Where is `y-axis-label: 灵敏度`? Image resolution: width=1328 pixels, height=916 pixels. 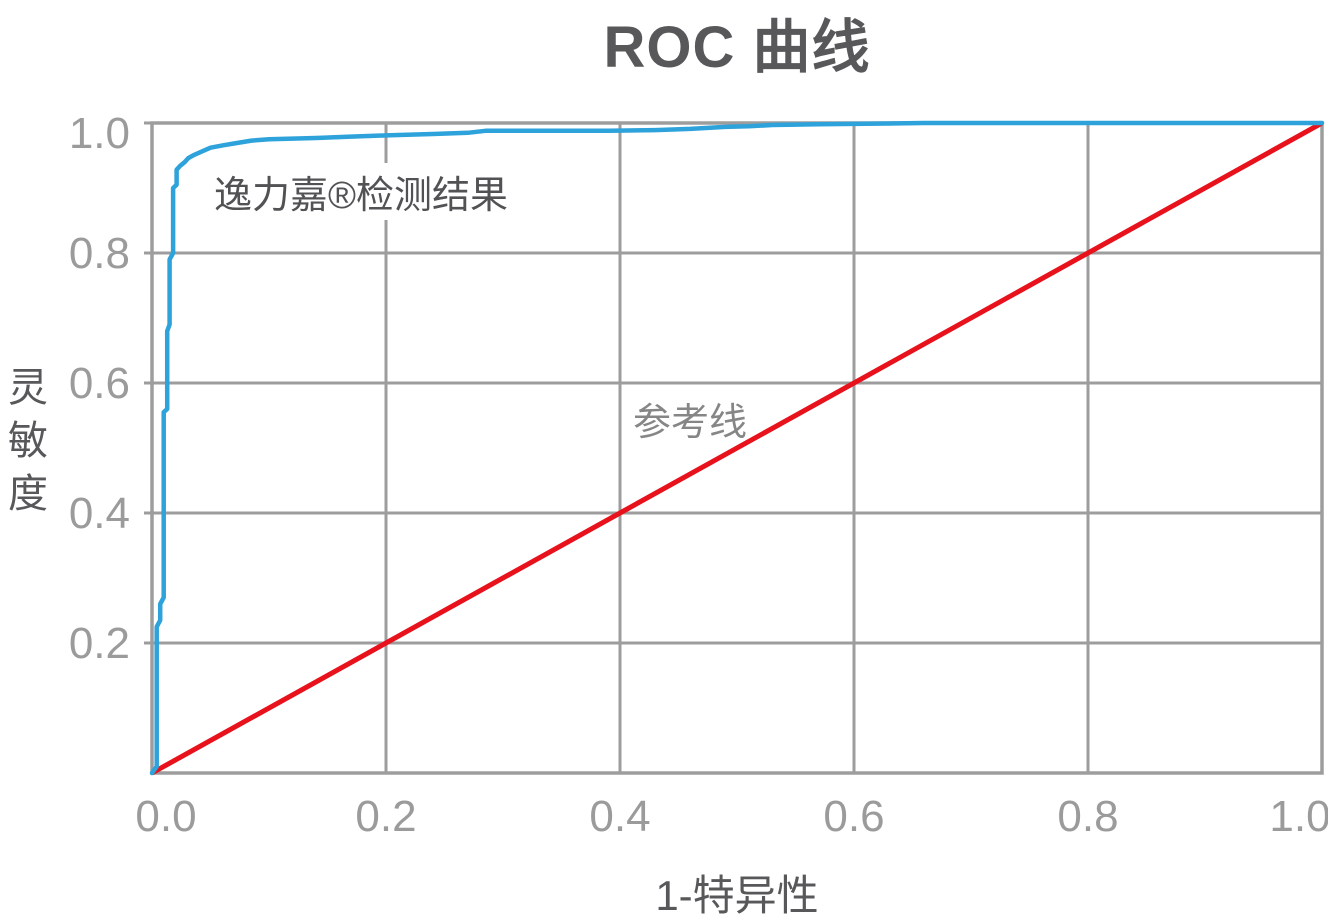
y-axis-label: 灵敏度 is located at coordinates (24, 445).